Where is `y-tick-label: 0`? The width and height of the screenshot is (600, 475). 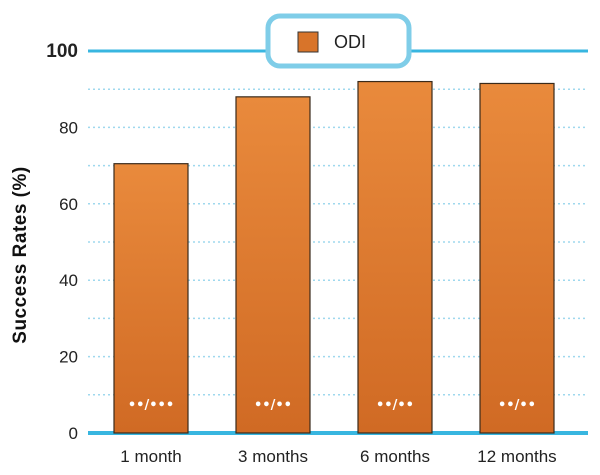
y-tick-label: 0 is located at coordinates (73, 433).